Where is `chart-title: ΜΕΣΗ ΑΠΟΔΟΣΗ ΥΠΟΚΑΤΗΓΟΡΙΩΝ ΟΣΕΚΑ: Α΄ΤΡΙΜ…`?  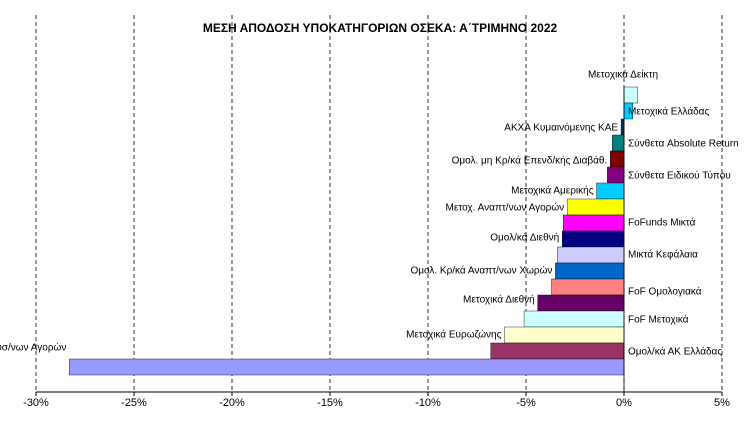 chart-title: ΜΕΣΗ ΑΠΟΔΟΣΗ ΥΠΟΚΑΤΗΓΟΡΙΩΝ ΟΣΕΚΑ: Α΄ΤΡΙΜ… is located at coordinates (380, 28).